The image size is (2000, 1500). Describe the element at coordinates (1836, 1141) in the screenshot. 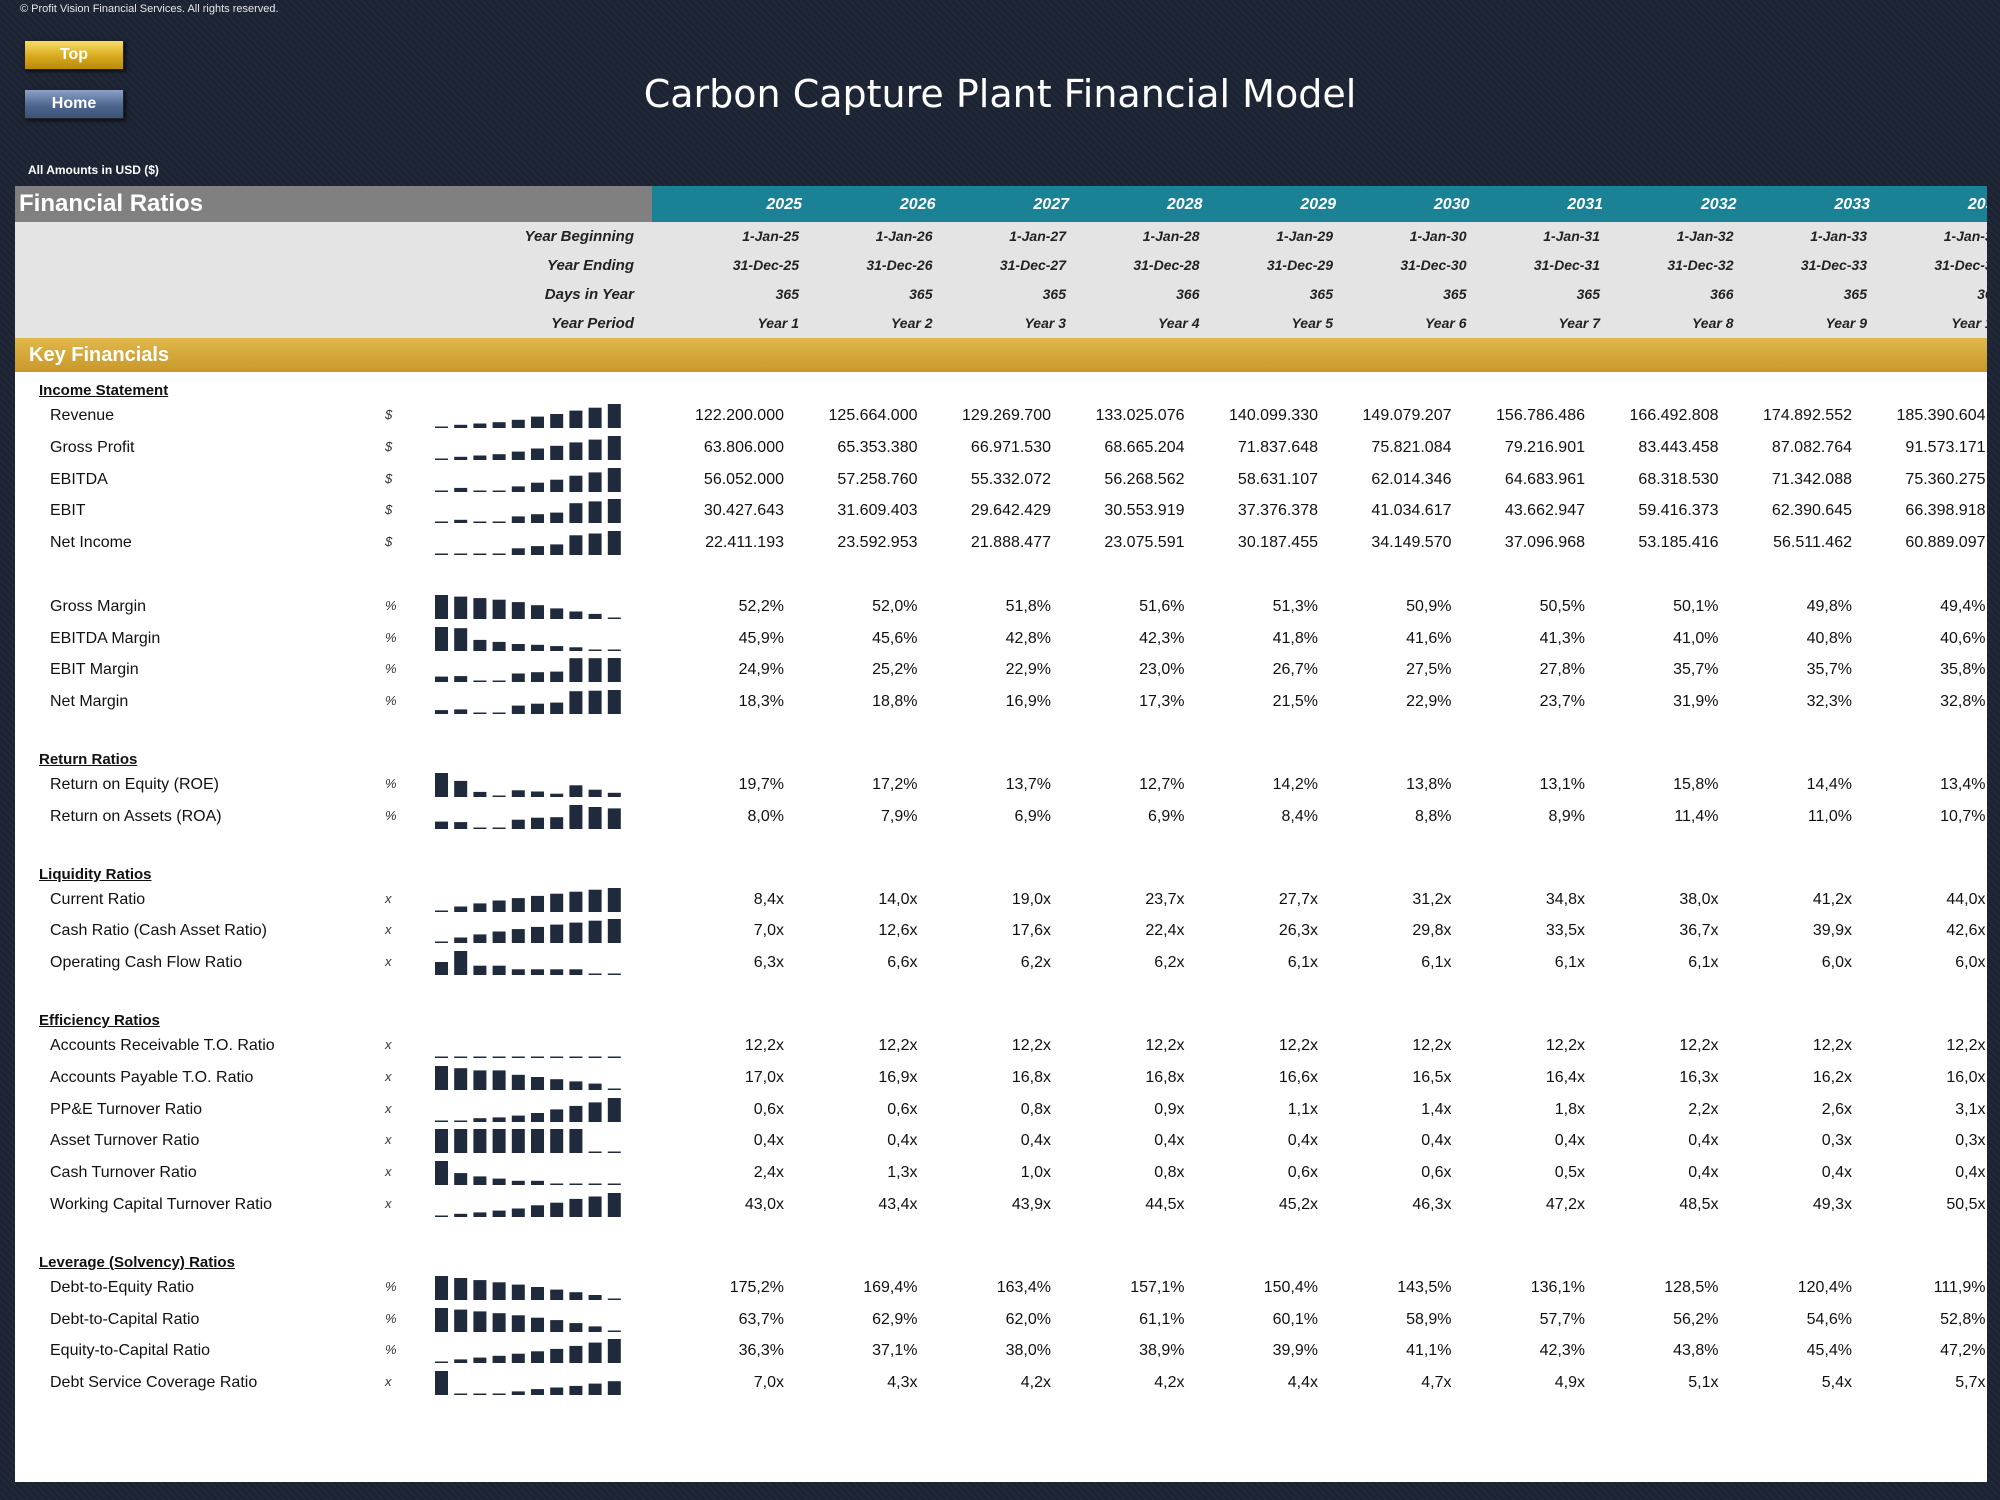

I see `ratio-value: 0,3x` at that location.